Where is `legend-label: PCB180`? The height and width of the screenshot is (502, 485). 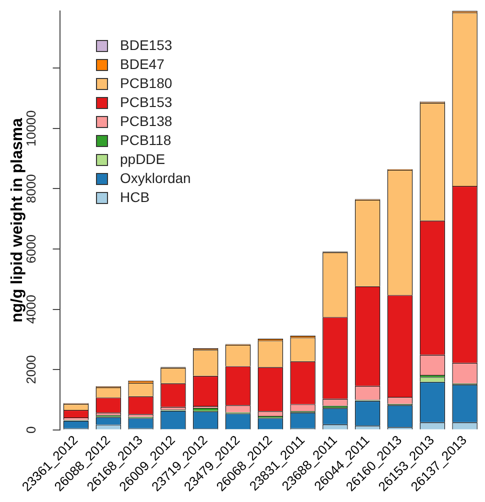
legend-label: PCB180 is located at coordinates (146, 83).